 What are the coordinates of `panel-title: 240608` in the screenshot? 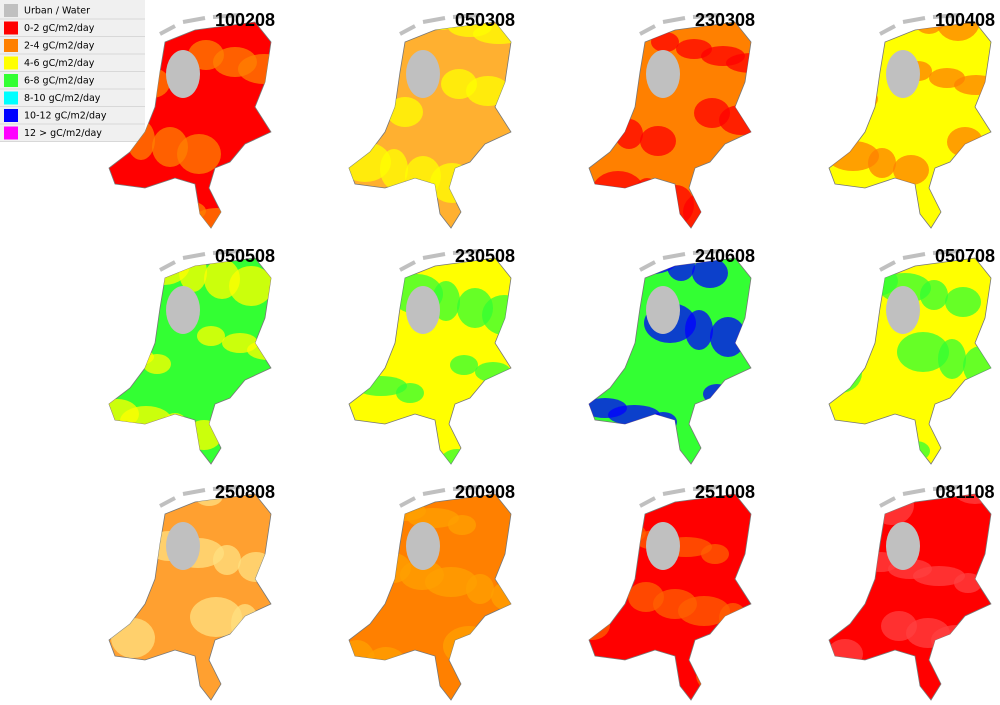 It's located at (725, 256).